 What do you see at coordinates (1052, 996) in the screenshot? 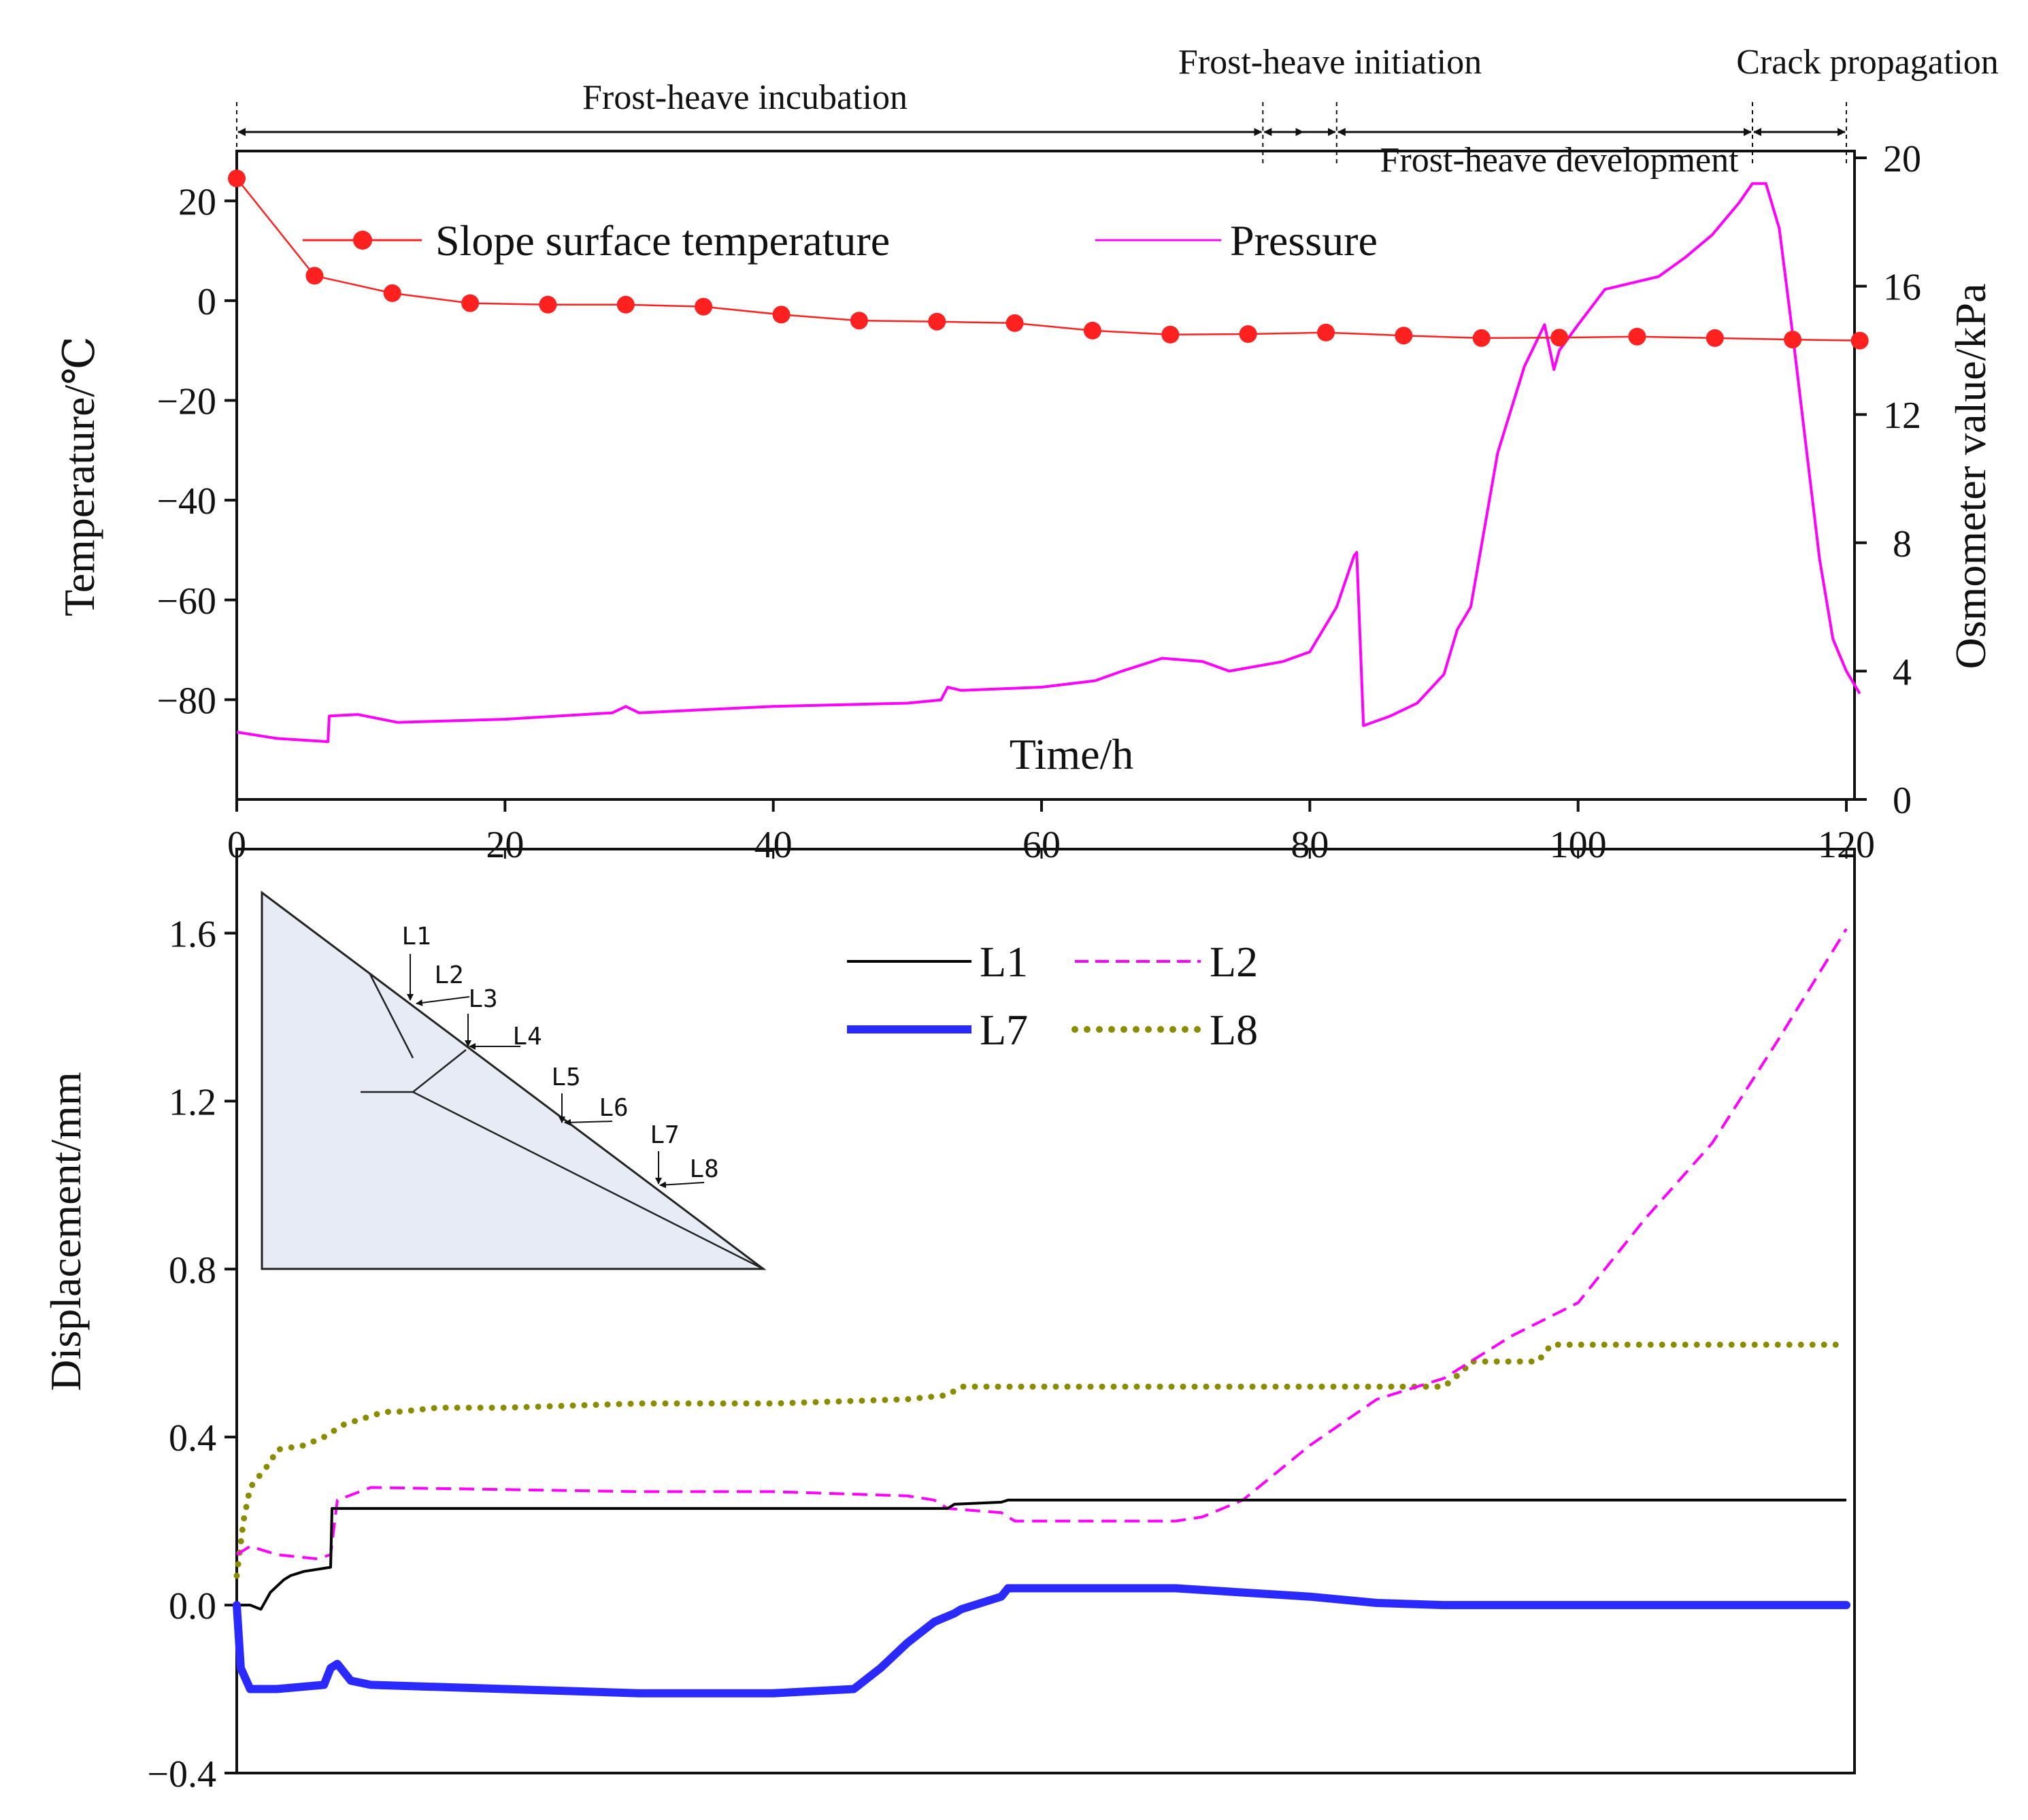
I see `bottom-legend: L1 L2 L7 L8` at bounding box center [1052, 996].